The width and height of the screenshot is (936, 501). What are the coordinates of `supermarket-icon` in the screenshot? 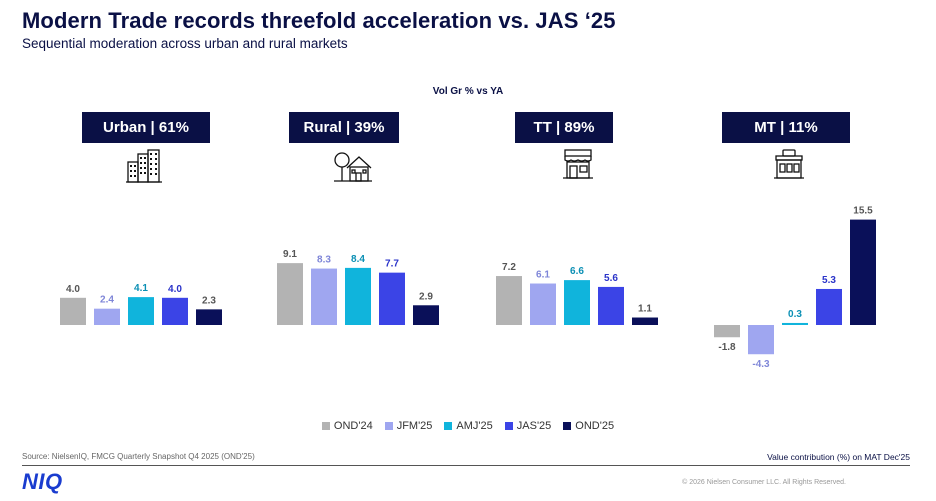 It's located at (789, 164).